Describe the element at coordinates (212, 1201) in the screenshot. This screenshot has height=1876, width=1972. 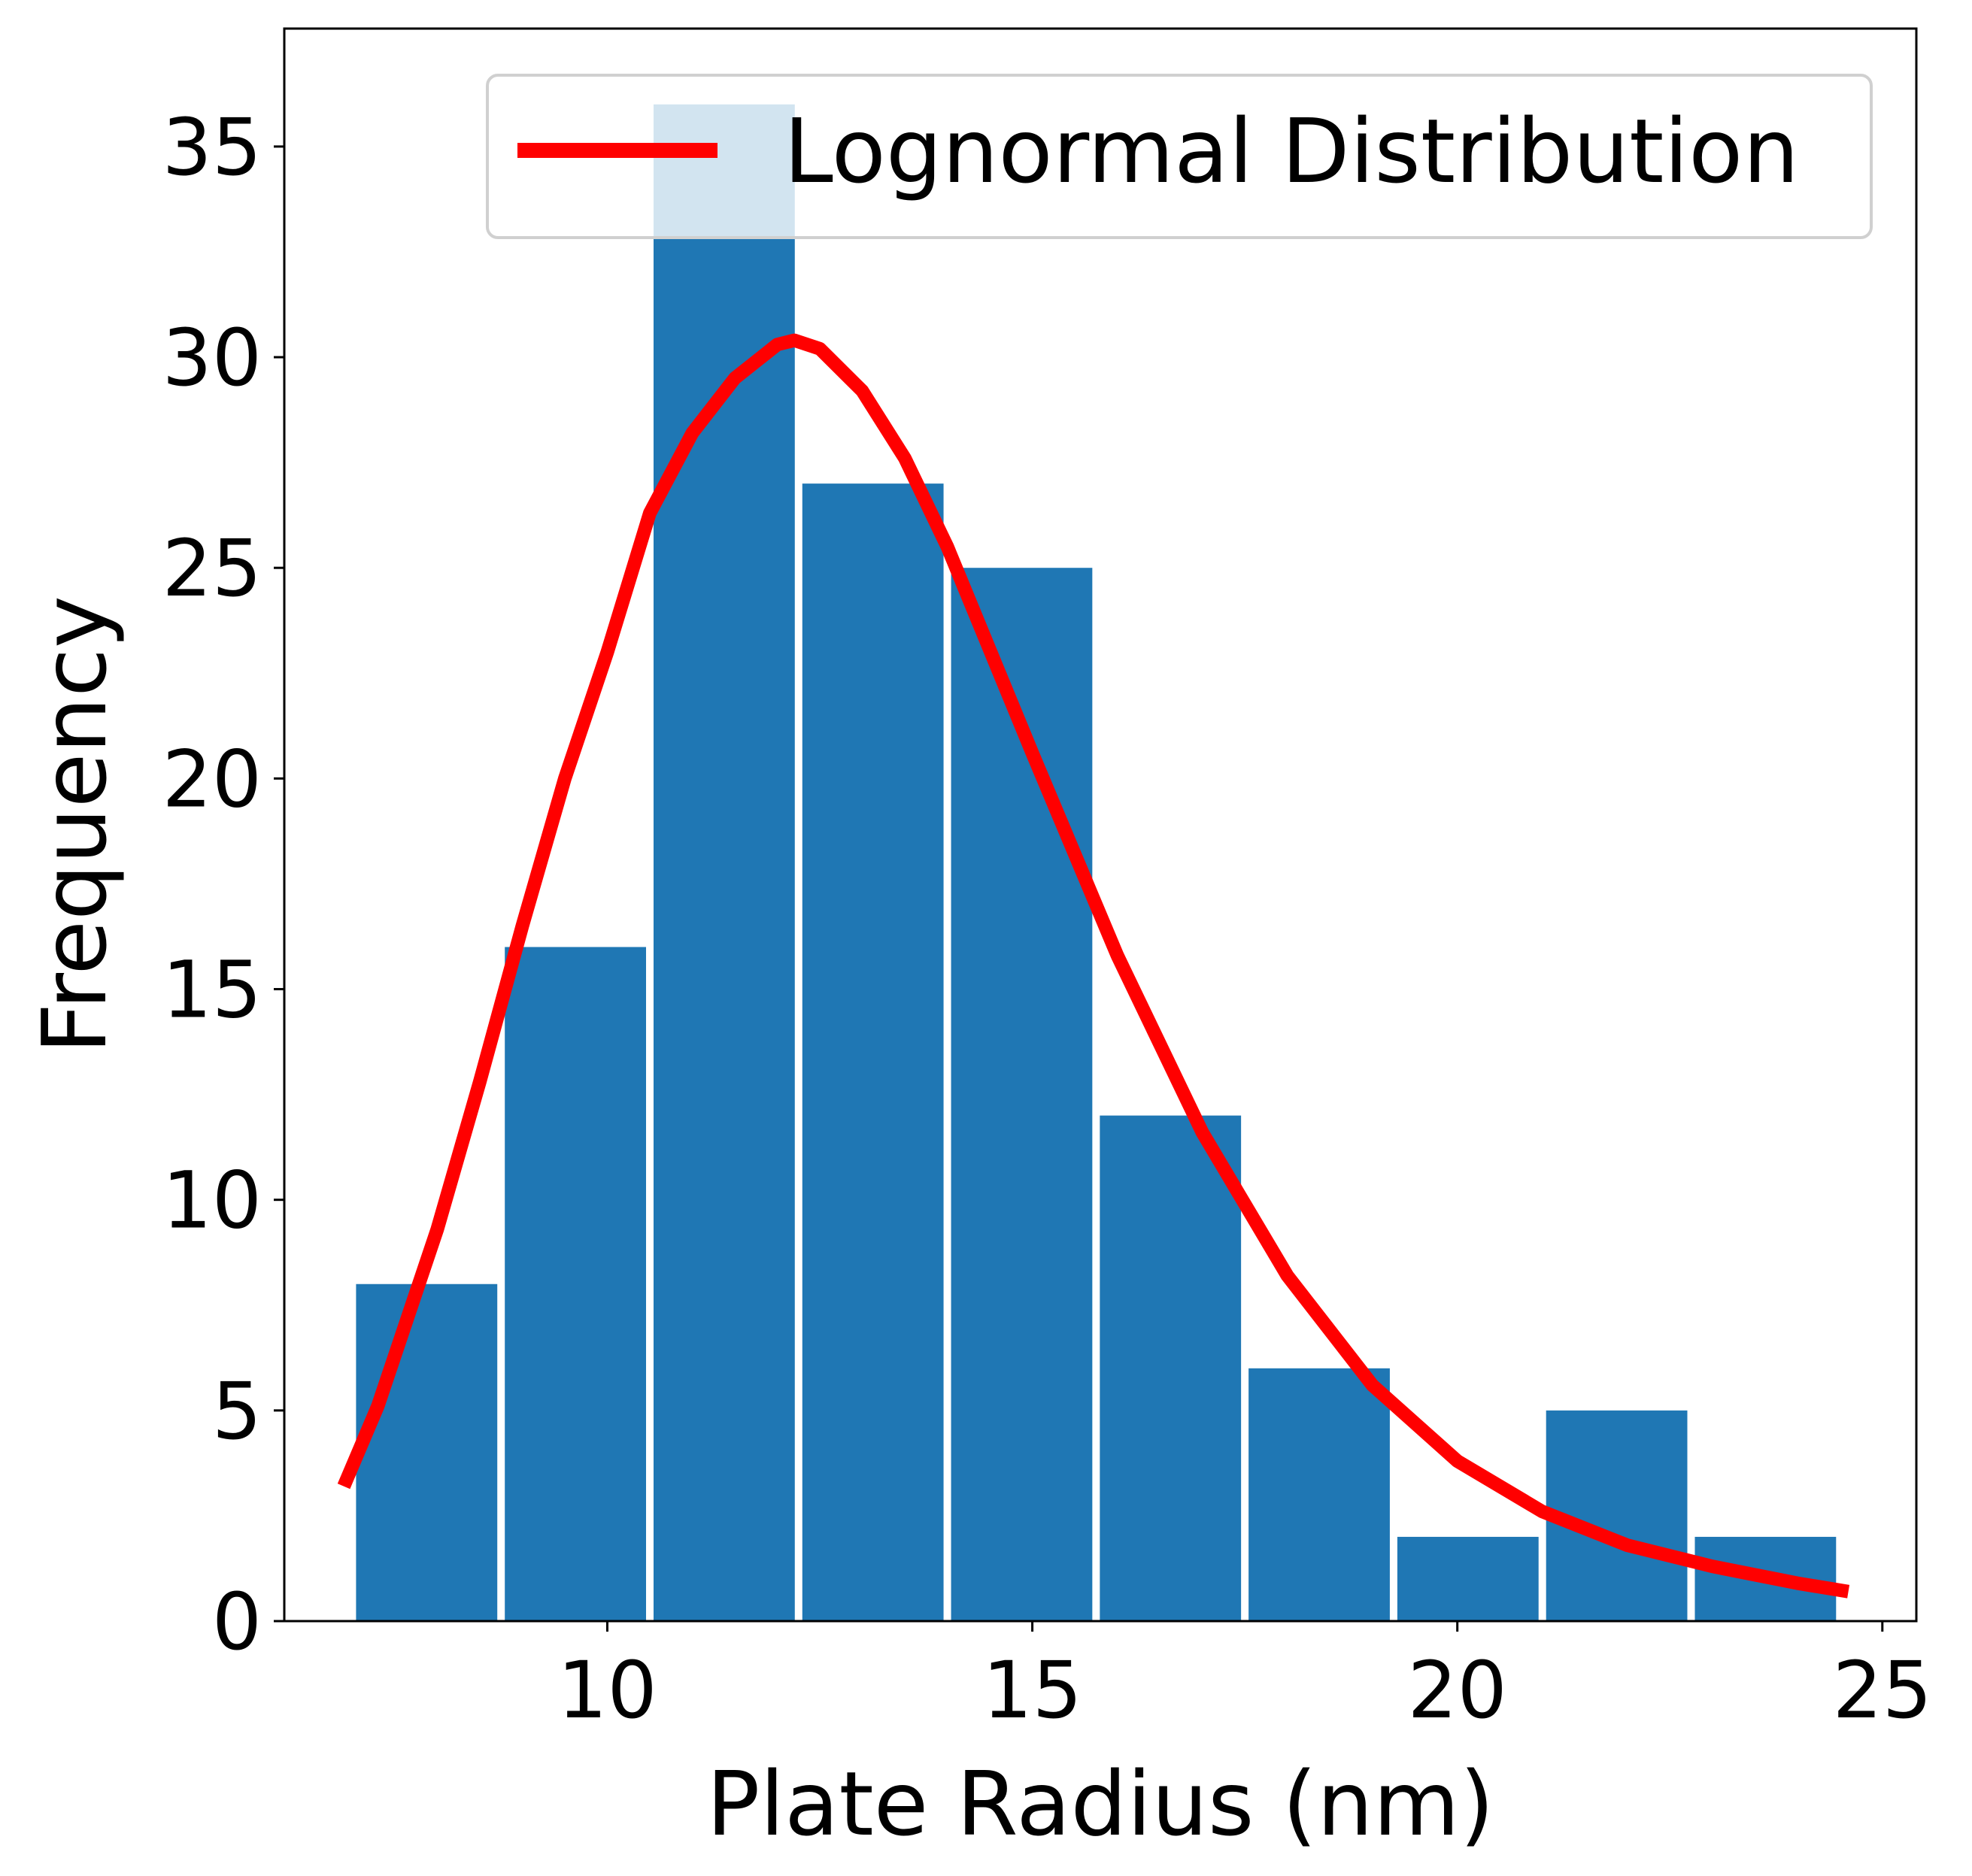
I see `y-tick-label: 10` at that location.